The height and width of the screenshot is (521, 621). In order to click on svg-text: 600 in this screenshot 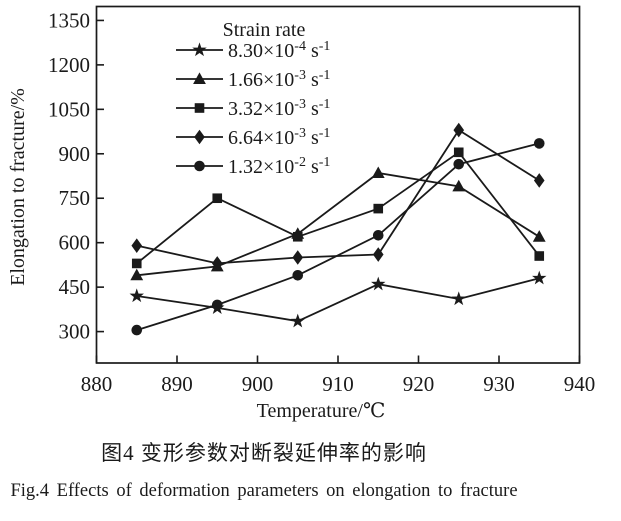, I will do `click(75, 243)`.